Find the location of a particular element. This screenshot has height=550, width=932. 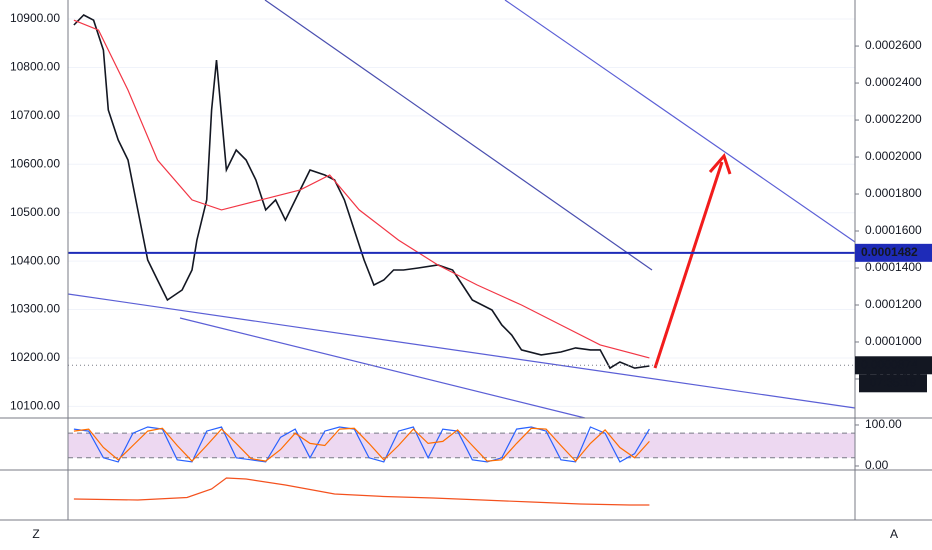

arrow is located at coordinates (688, 265).